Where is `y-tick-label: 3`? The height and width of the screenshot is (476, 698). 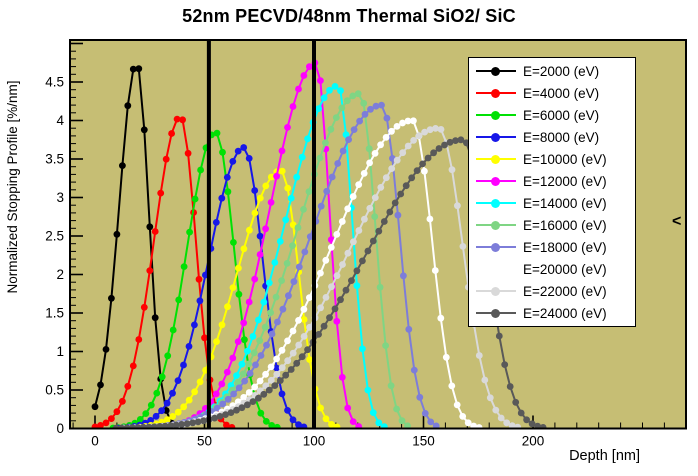 y-tick-label: 3 is located at coordinates (60, 197).